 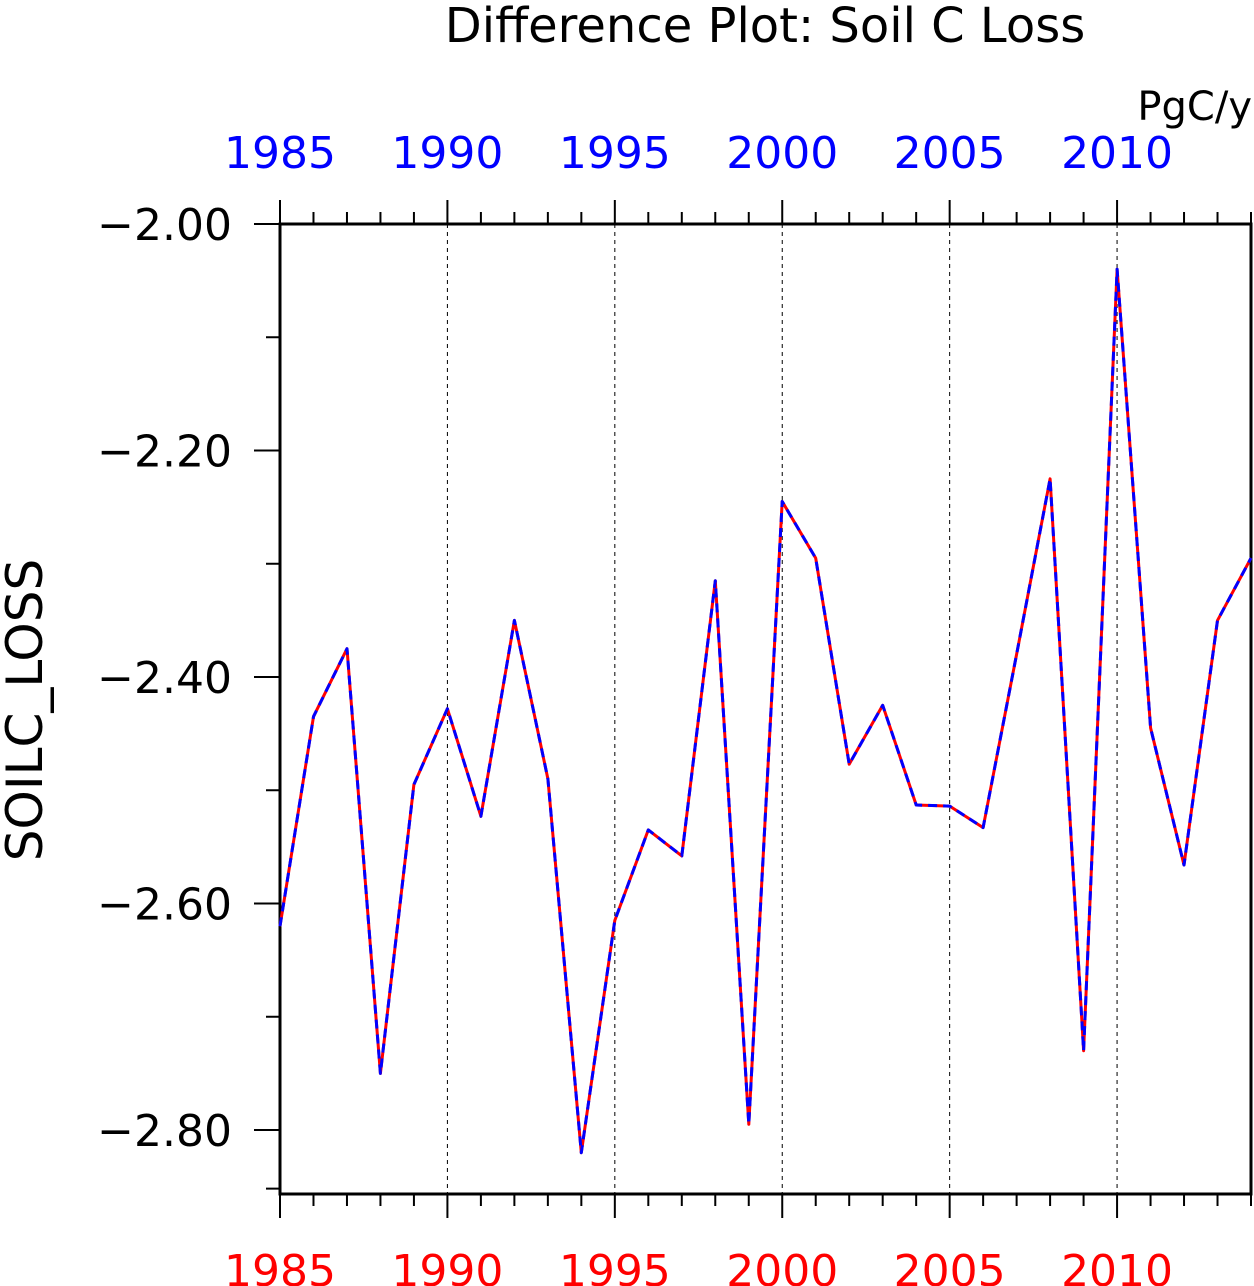 What do you see at coordinates (782, 153) in the screenshot?
I see `top-x-tick-label: 2000` at bounding box center [782, 153].